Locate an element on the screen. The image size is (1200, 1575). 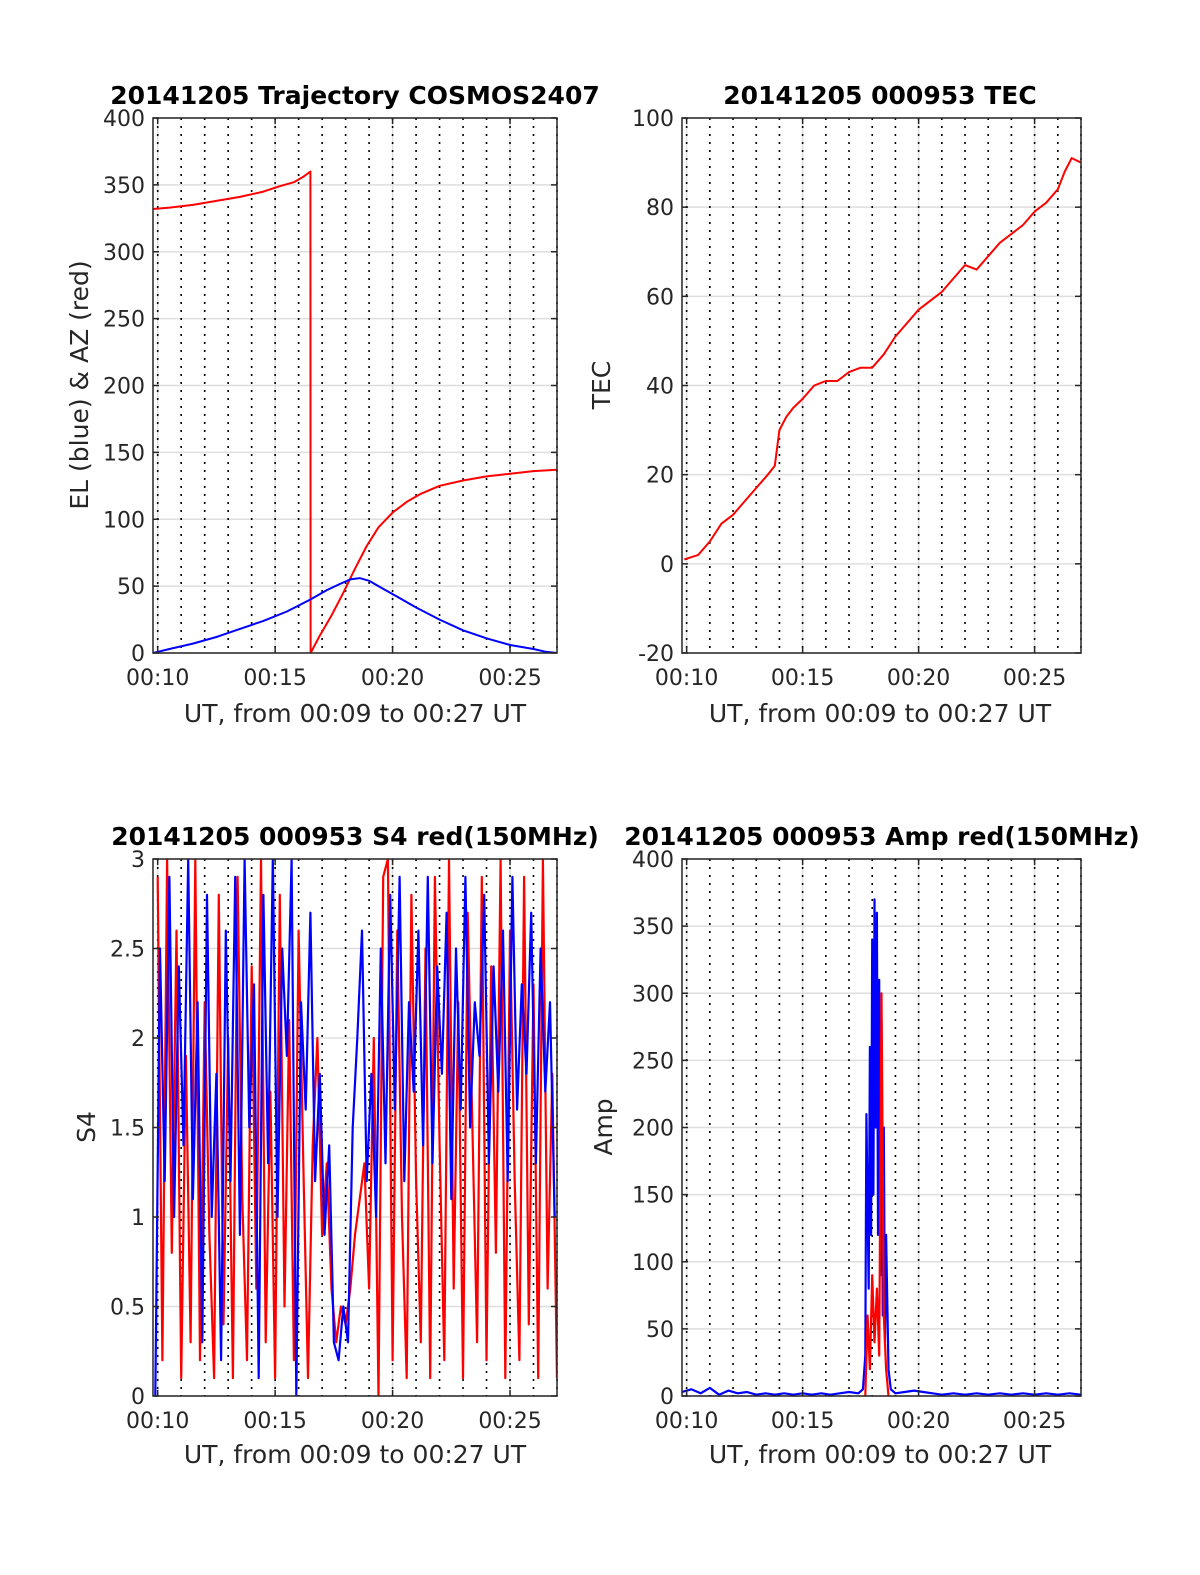
y-axis-label: TEC is located at coordinates (601, 386).